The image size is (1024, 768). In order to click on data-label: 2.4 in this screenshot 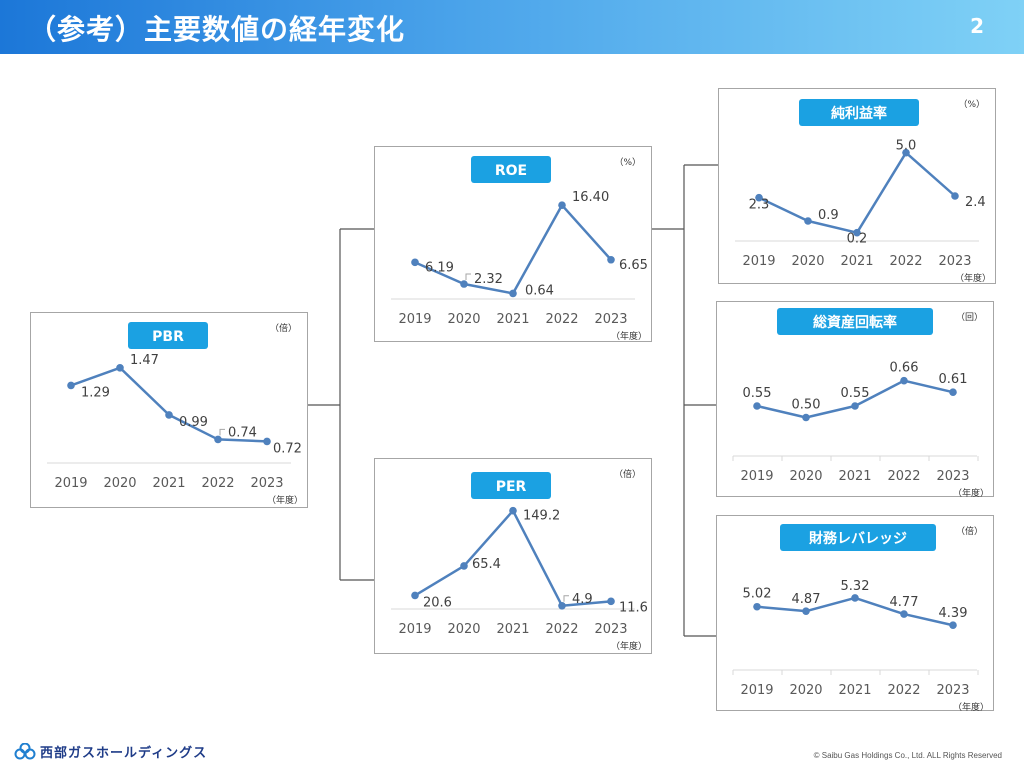, I will do `click(975, 202)`.